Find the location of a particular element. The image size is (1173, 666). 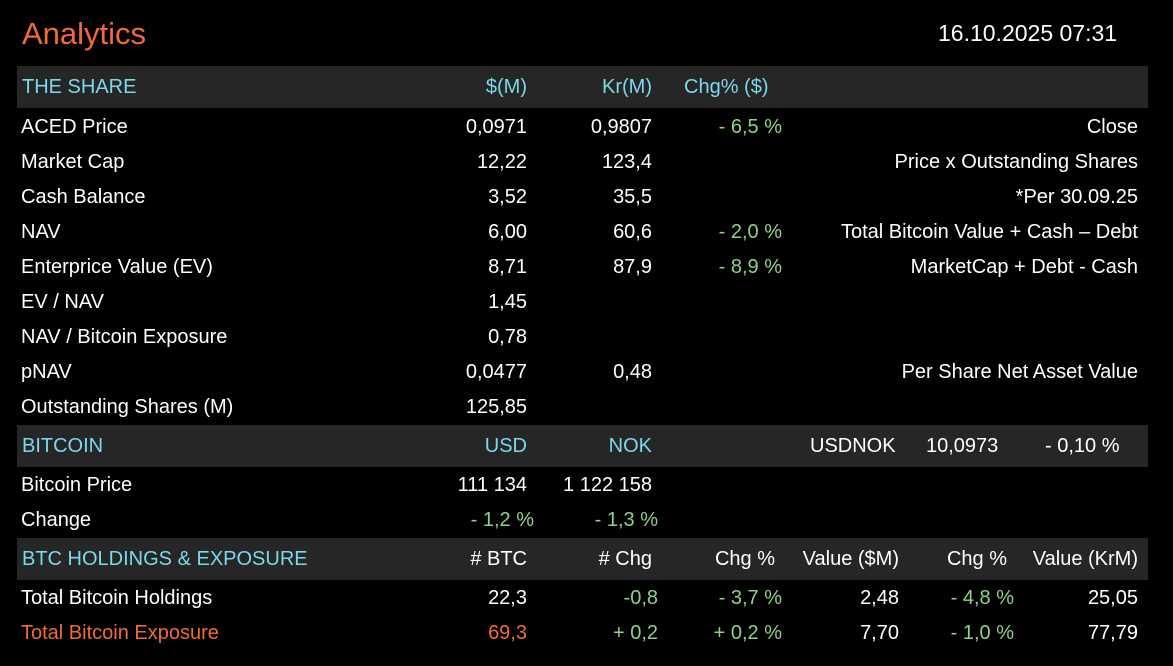

row-label: Change is located at coordinates (56, 520).